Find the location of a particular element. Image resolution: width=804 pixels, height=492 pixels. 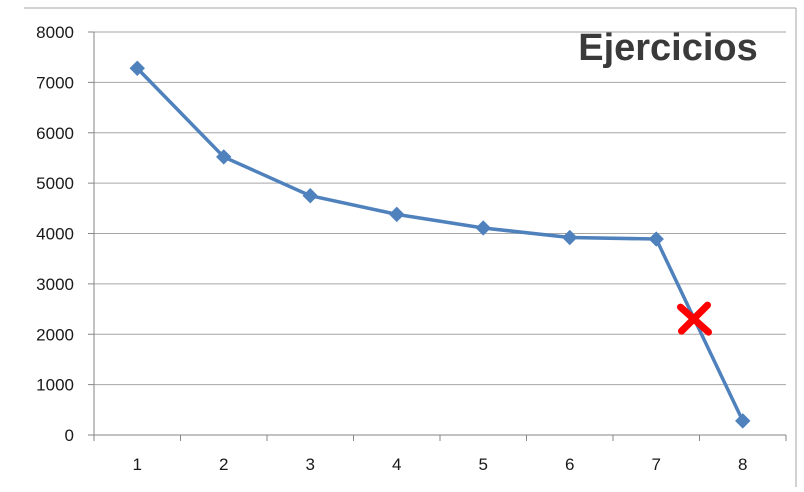

cross-stroke is located at coordinates (694, 318).